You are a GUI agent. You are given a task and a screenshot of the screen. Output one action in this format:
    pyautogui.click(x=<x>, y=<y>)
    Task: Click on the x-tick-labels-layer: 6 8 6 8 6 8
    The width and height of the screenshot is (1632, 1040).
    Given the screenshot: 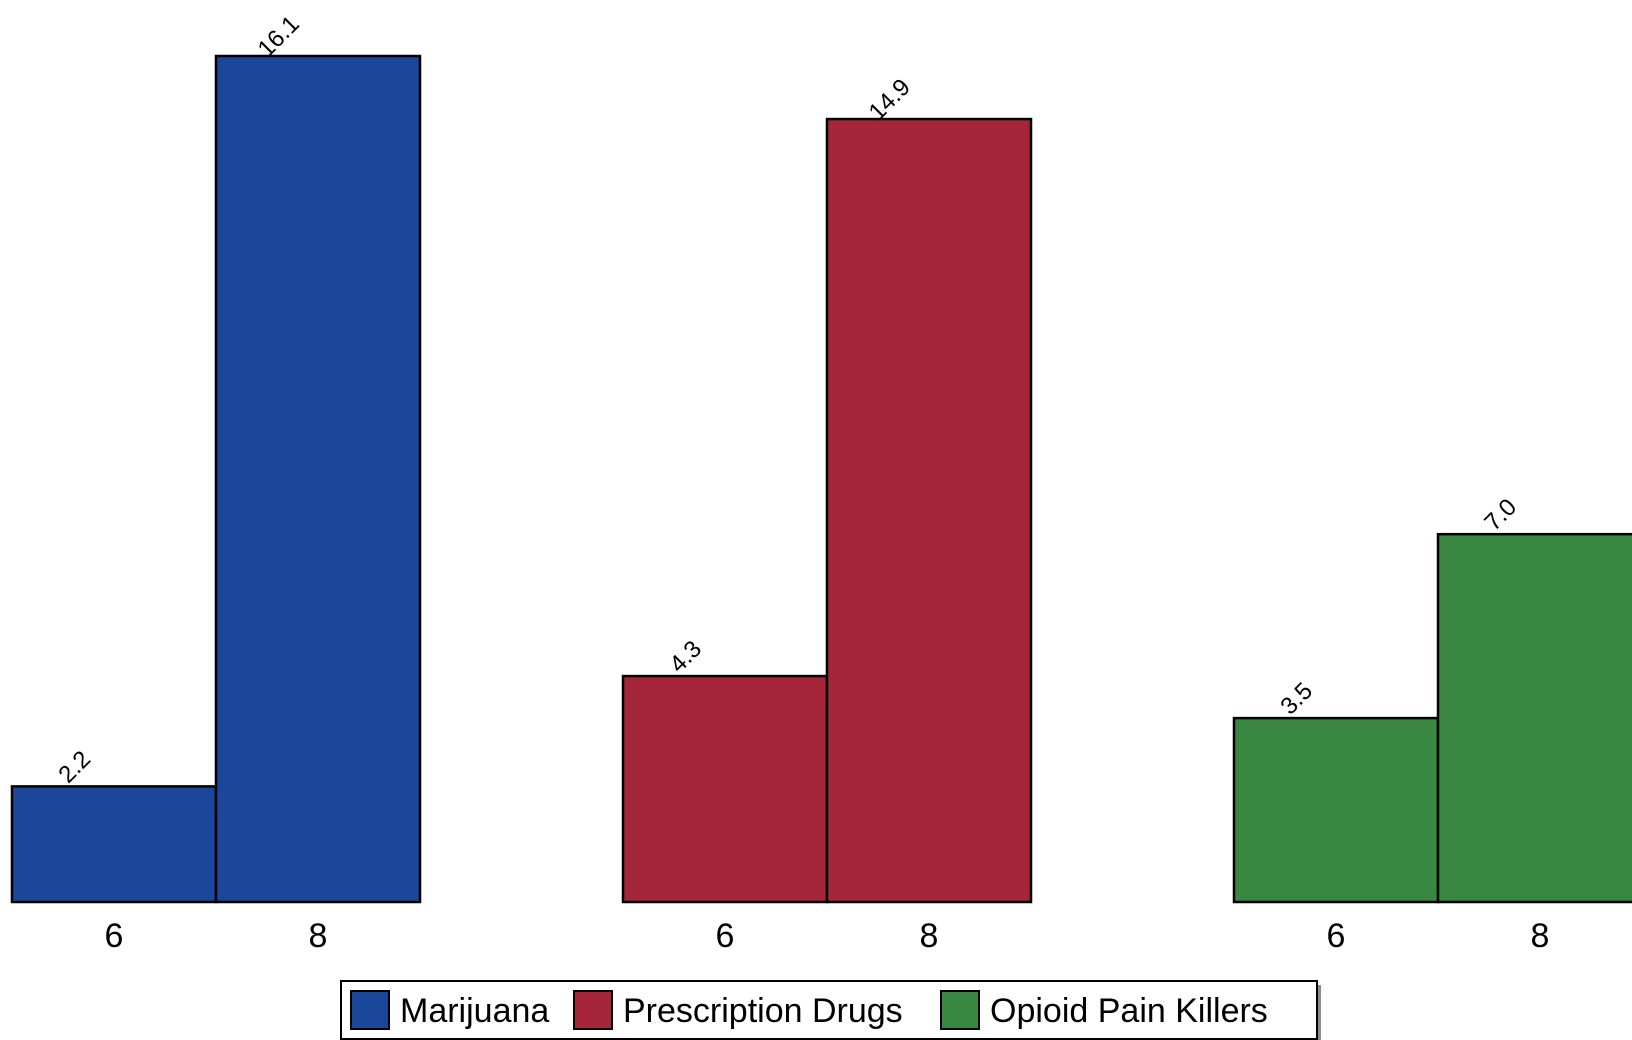 What is the action you would take?
    pyautogui.click(x=827, y=936)
    